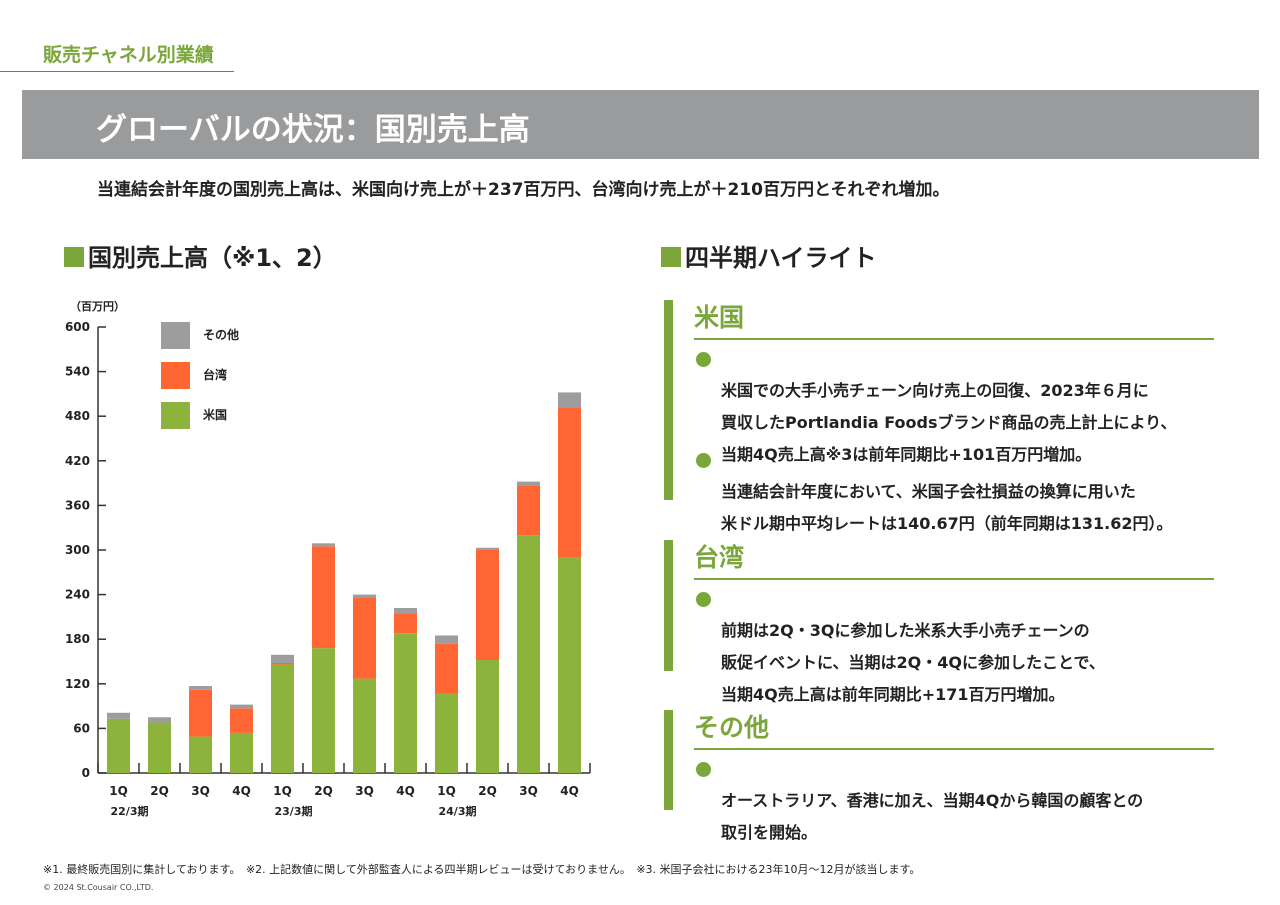  Describe the element at coordinates (215, 374) in the screenshot. I see `legend-label: 台湾` at that location.